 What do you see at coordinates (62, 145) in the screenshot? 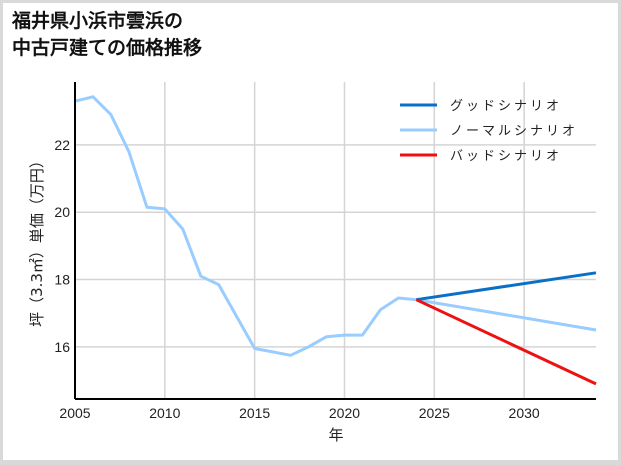
I see `y-tick-label: 22` at bounding box center [62, 145].